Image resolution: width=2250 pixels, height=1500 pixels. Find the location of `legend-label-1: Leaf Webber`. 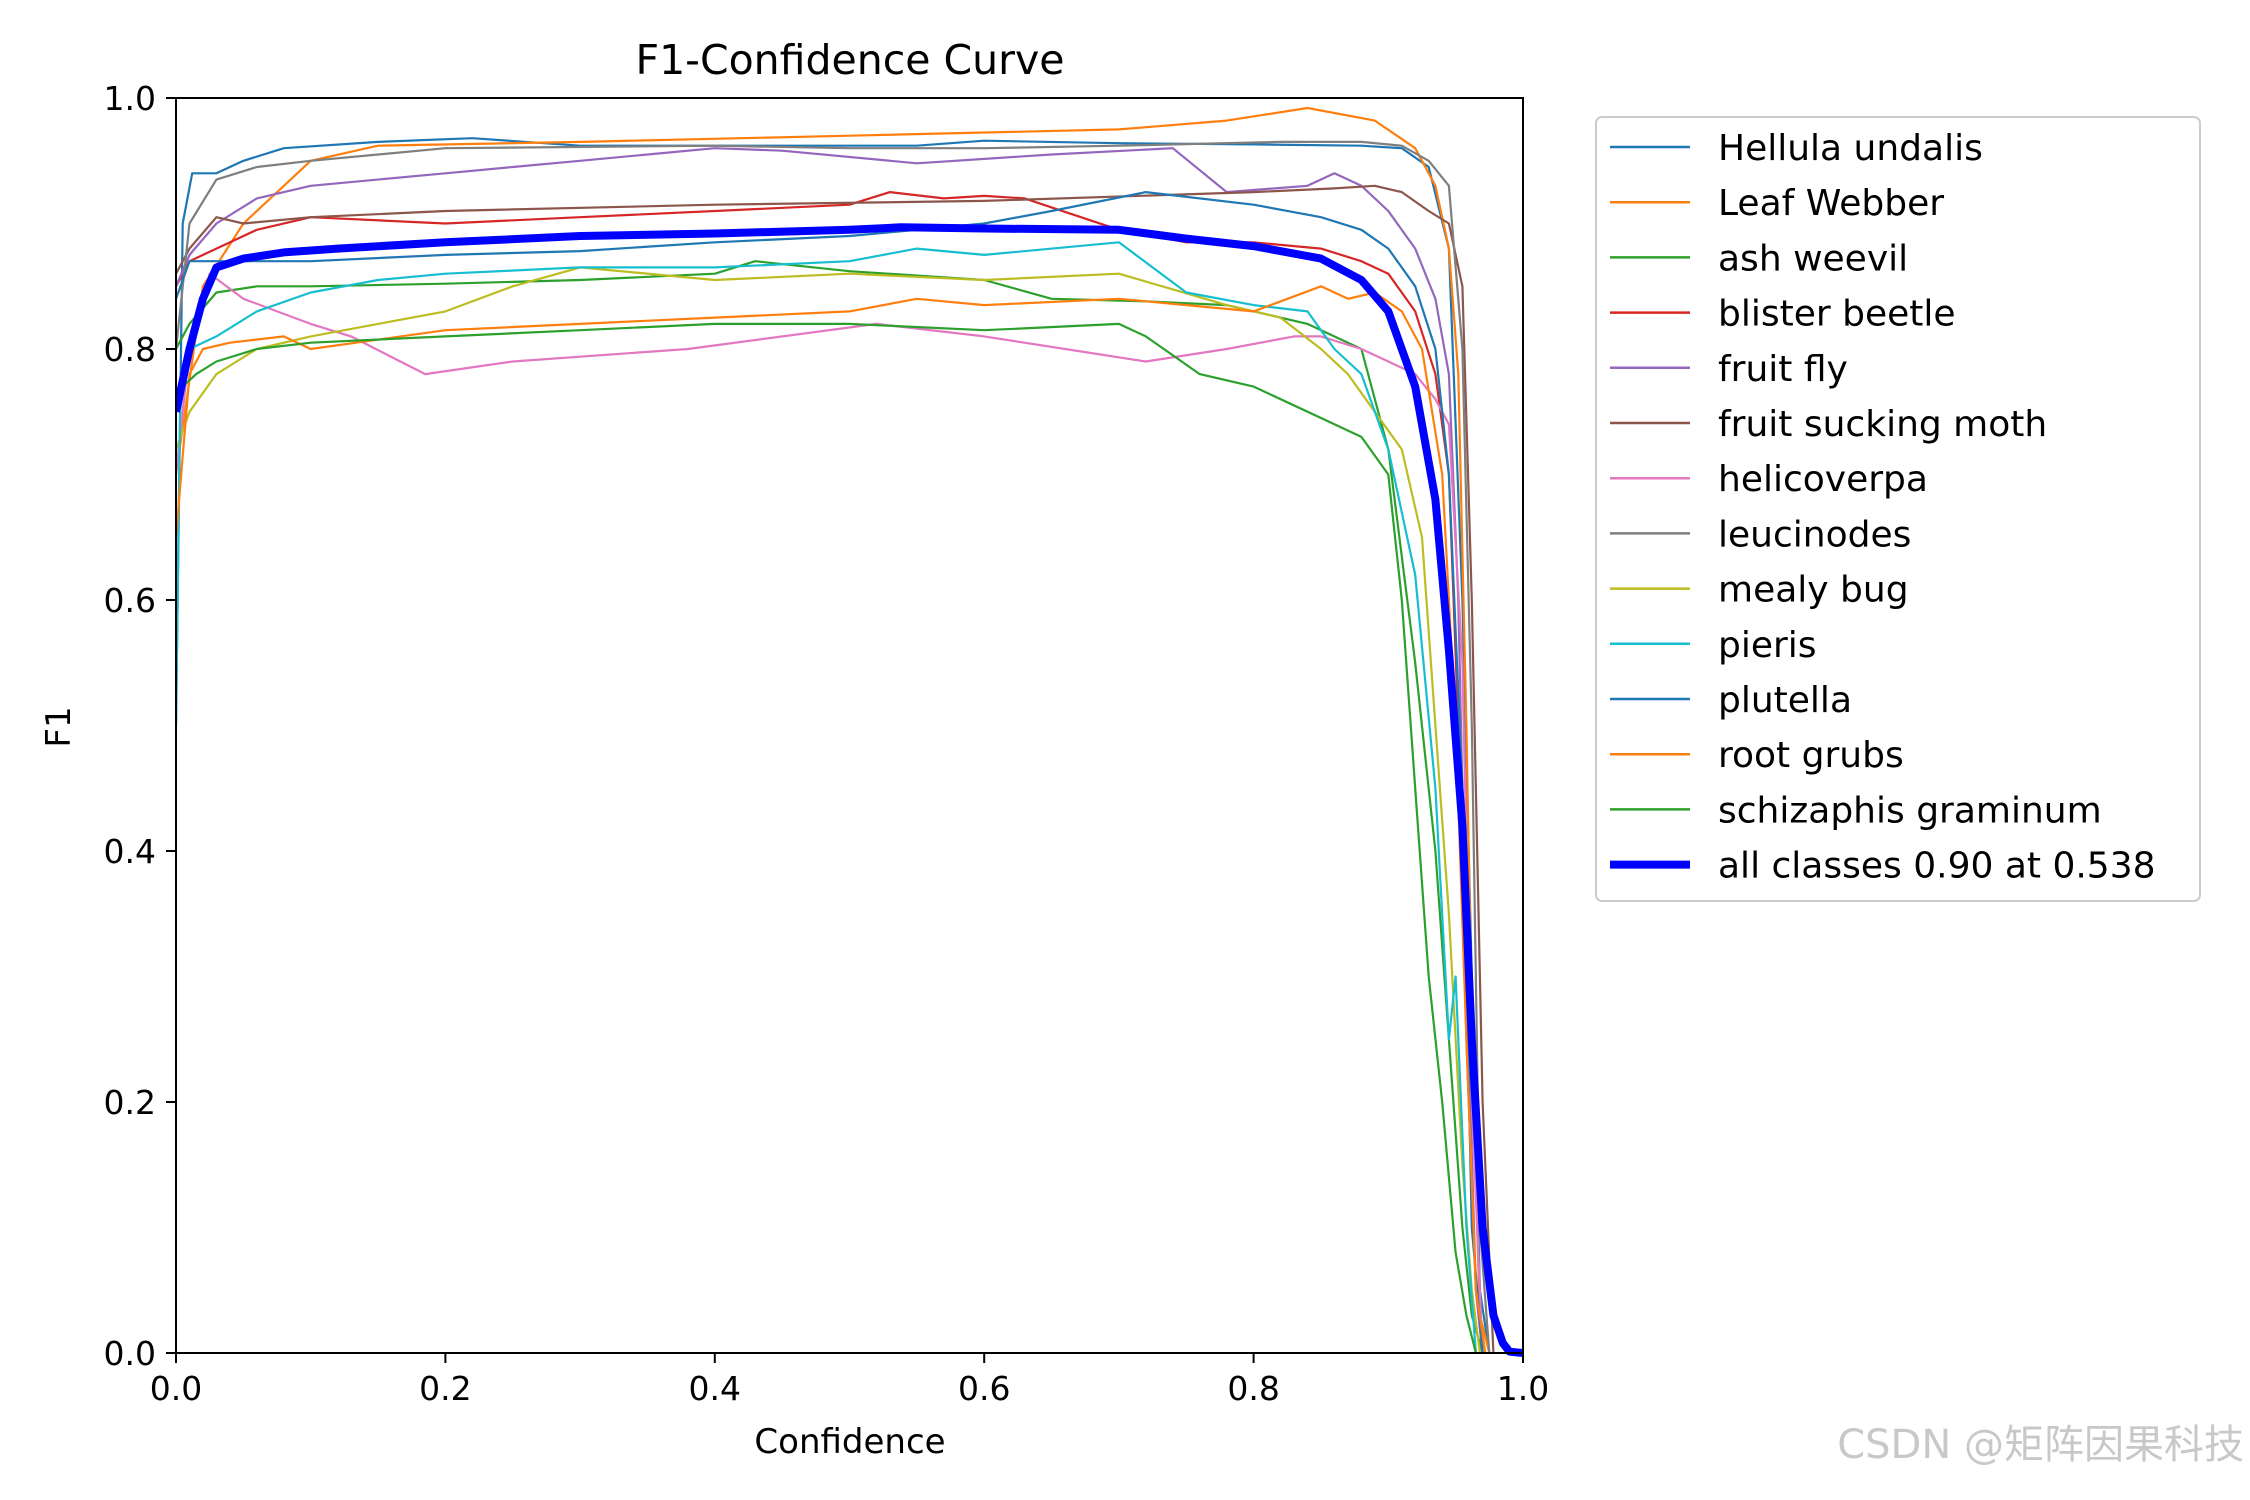

legend-label-1: Leaf Webber is located at coordinates (1831, 203).